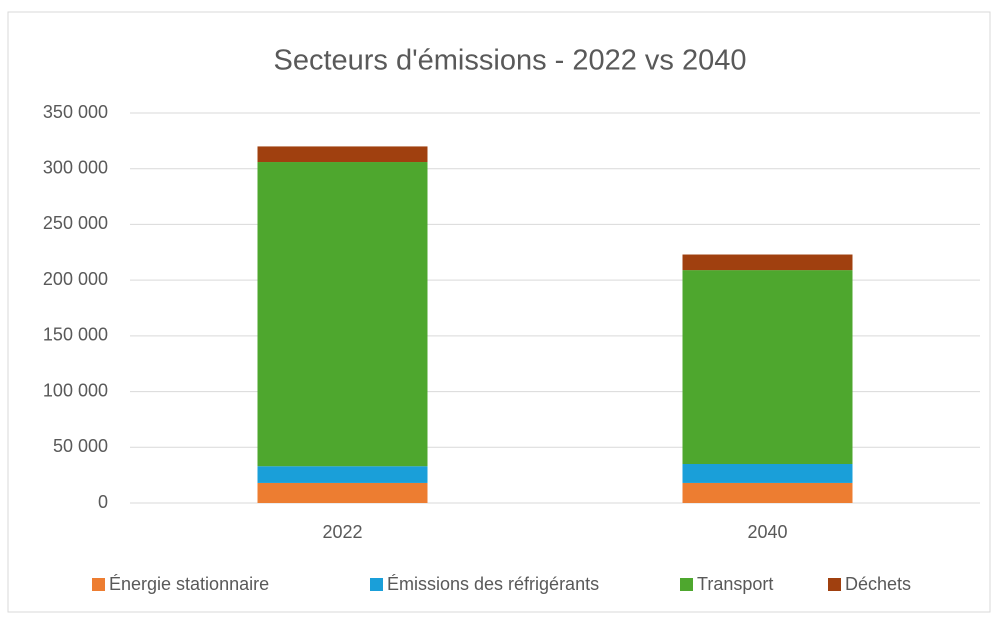 The width and height of the screenshot is (997, 622). Describe the element at coordinates (75, 223) in the screenshot. I see `y-tick-label: 250 000` at that location.